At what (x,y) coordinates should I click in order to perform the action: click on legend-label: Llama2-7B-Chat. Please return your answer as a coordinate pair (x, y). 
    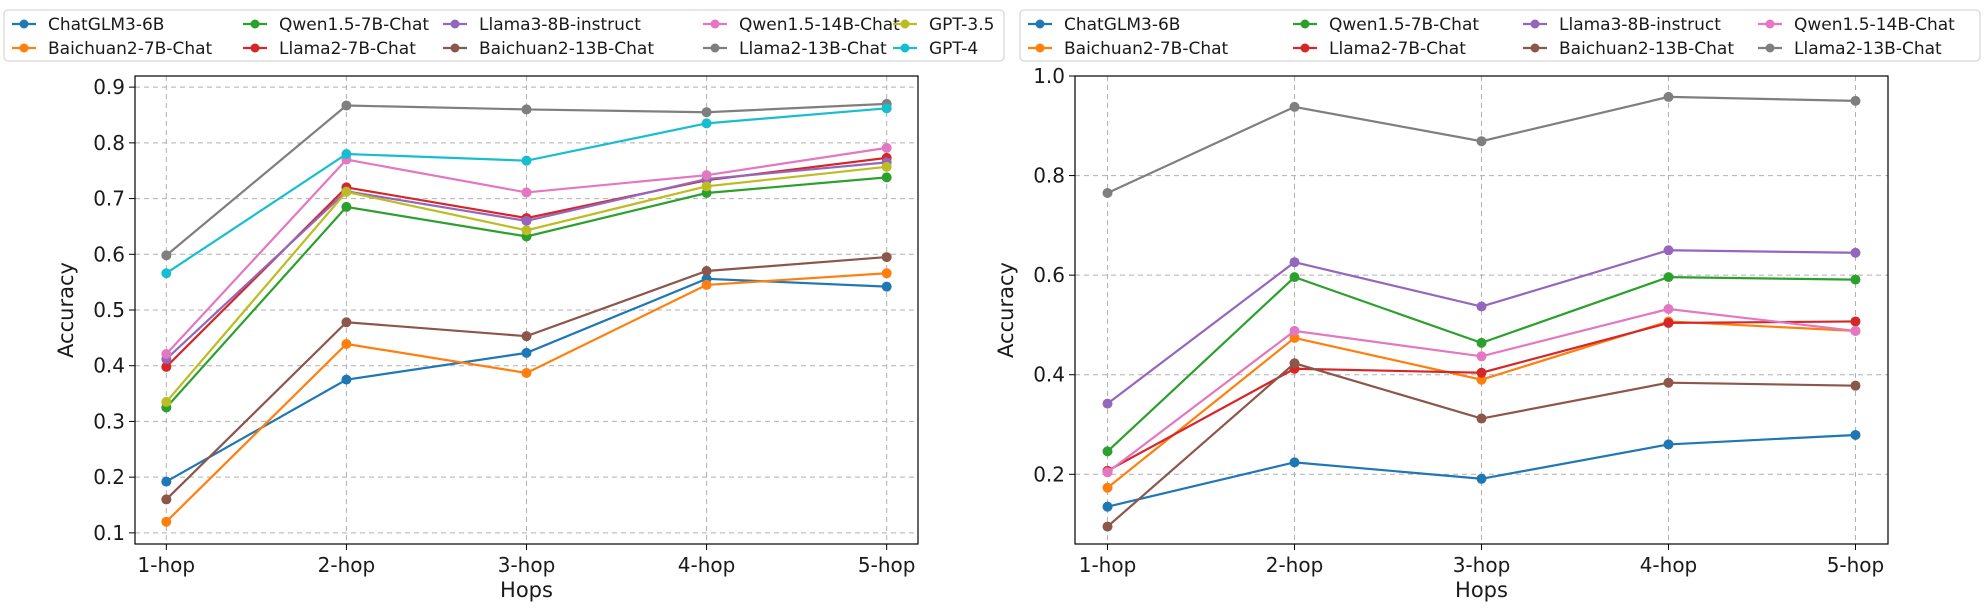
    Looking at the image, I should click on (1397, 49).